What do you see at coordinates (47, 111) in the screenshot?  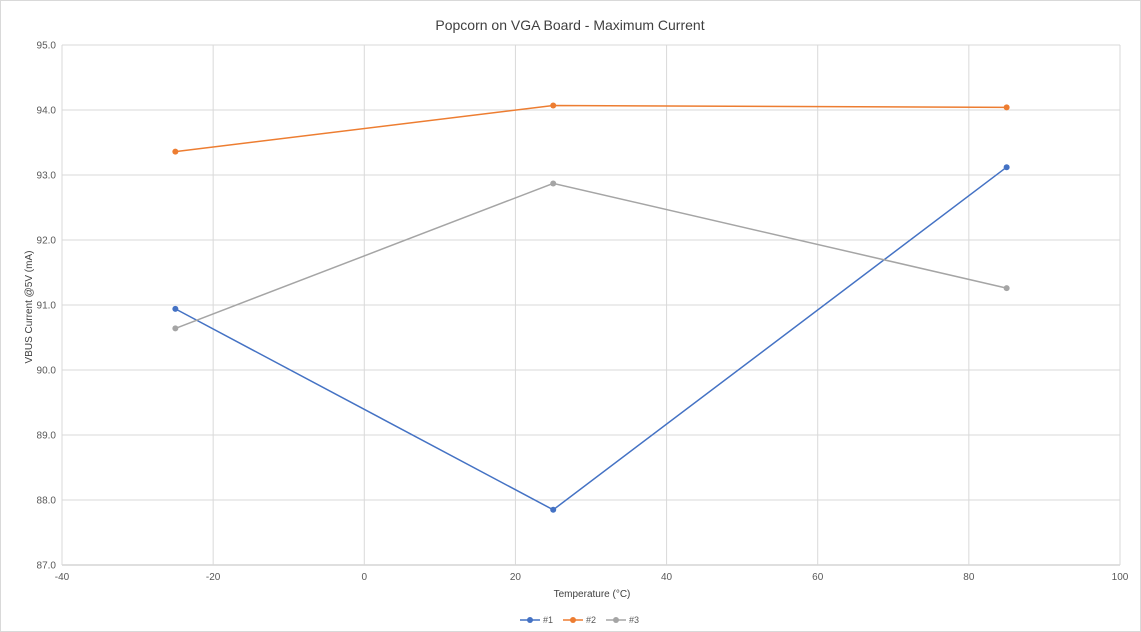 I see `y-tick-label: 94.0` at bounding box center [47, 111].